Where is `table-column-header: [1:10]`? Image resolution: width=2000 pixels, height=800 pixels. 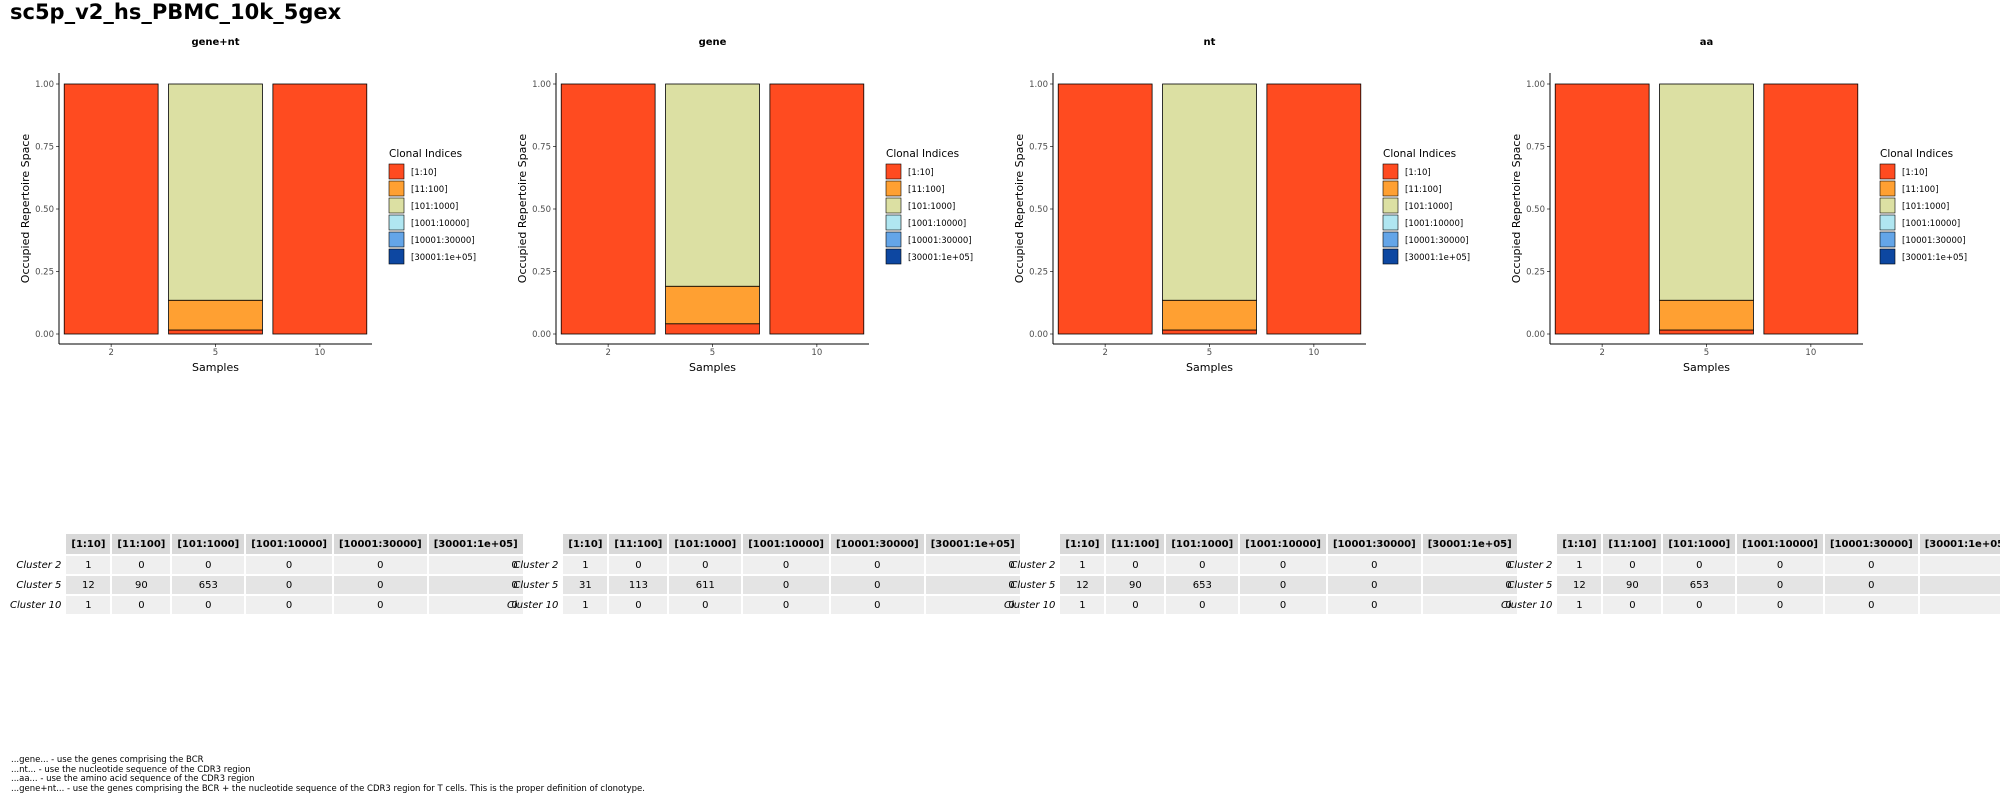
table-column-header: [1:10] is located at coordinates (585, 544).